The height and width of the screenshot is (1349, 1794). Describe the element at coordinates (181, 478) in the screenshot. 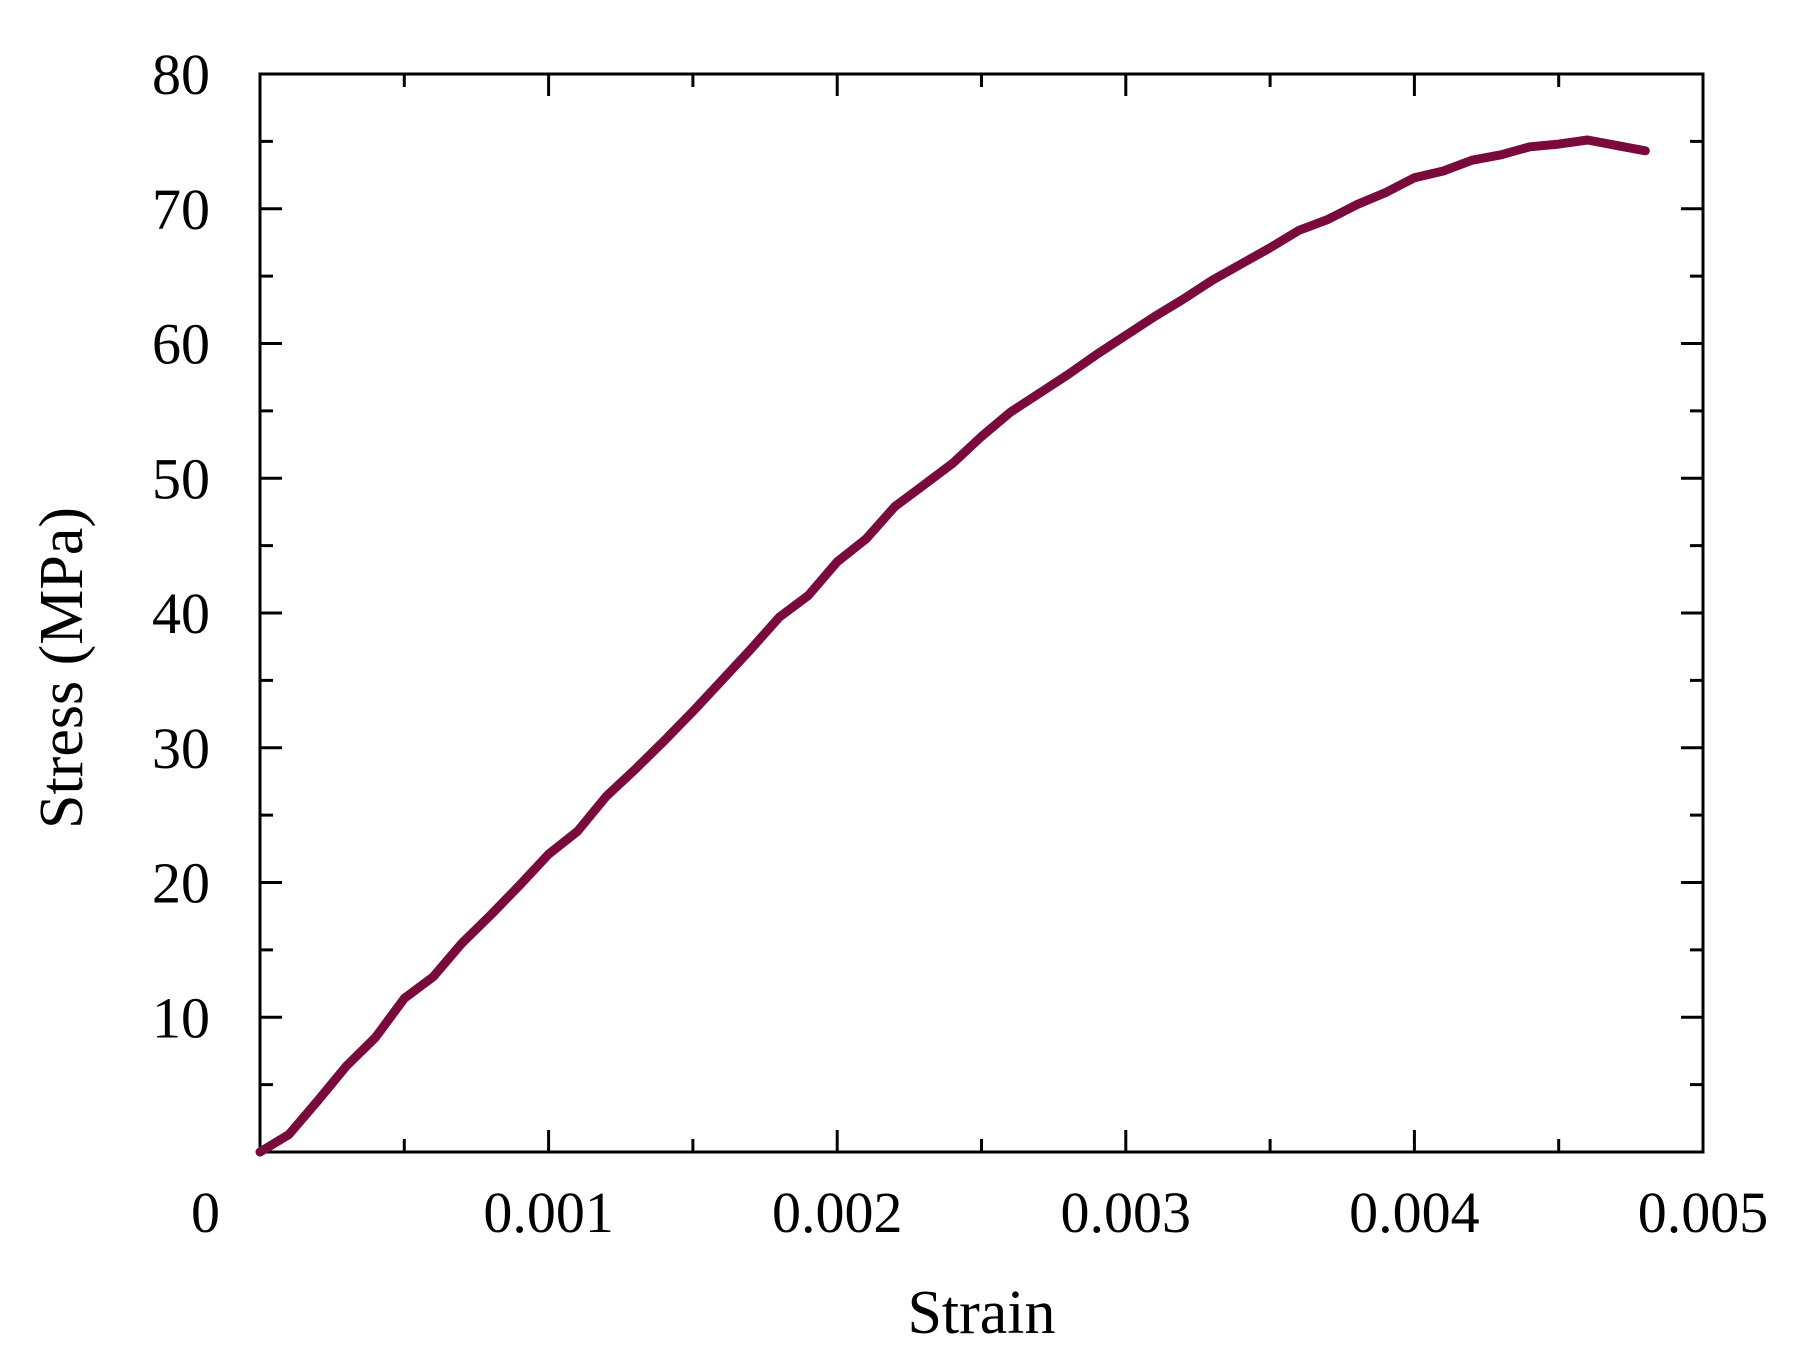

I see `y-tick-label: 50` at that location.